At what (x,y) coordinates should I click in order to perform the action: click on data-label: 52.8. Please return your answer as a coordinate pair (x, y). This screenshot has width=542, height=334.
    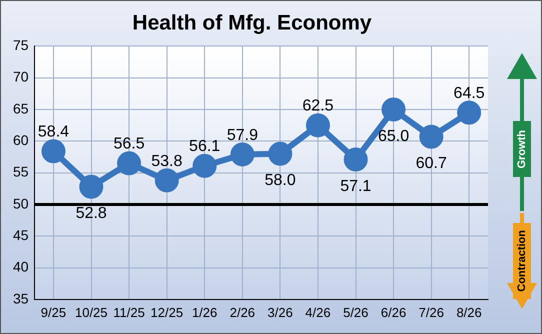
    Looking at the image, I should click on (91, 213).